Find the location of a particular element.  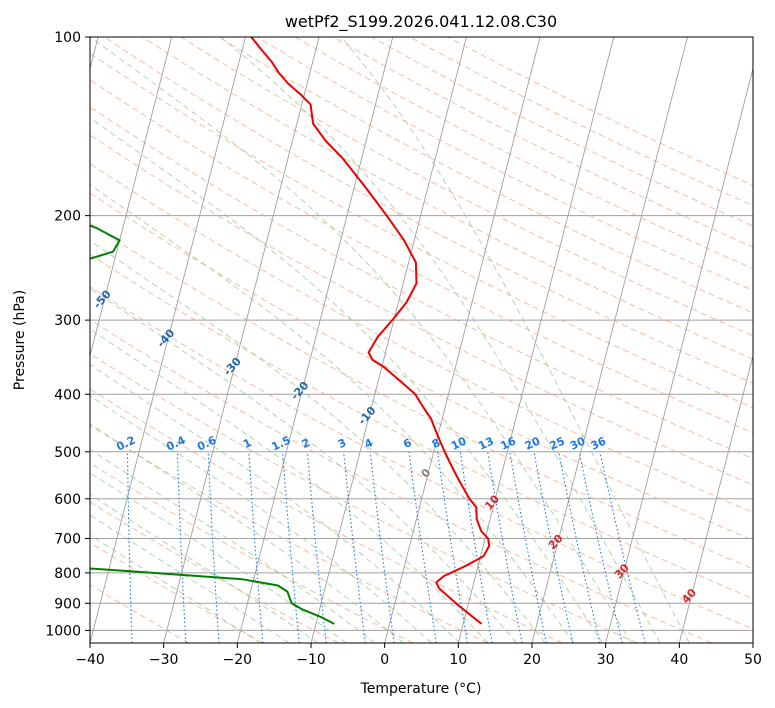

dry-adiabat is located at coordinates (140, 613).